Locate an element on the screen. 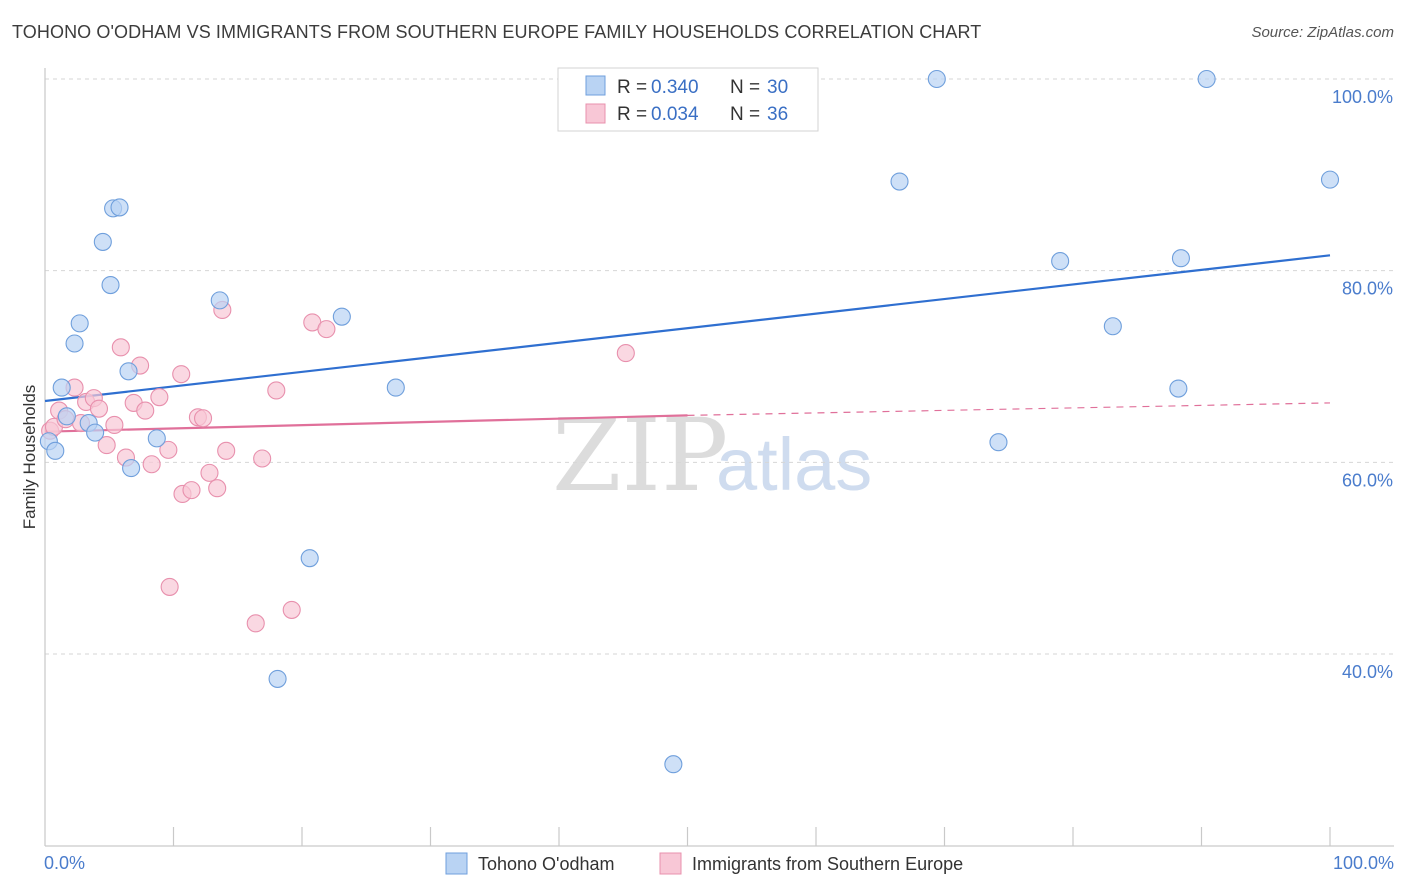 The width and height of the screenshot is (1406, 892). y-tick-label-80: 80.0% is located at coordinates (1367, 289).